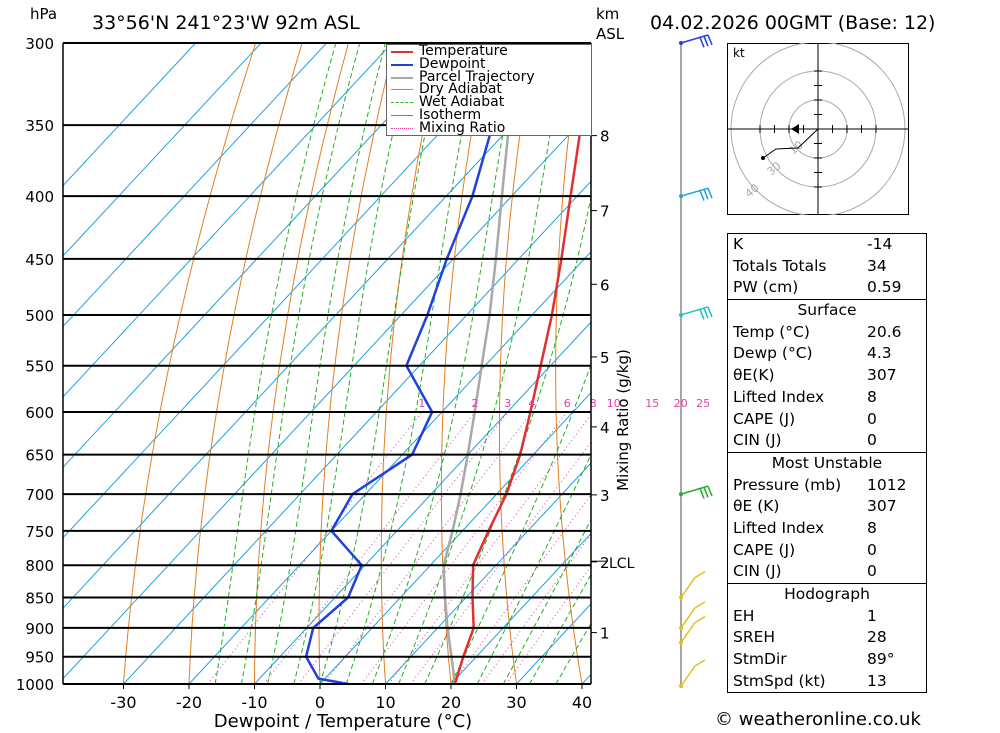  What do you see at coordinates (567, 403) in the screenshot?
I see `mixing-ratio-label: 6` at bounding box center [567, 403].